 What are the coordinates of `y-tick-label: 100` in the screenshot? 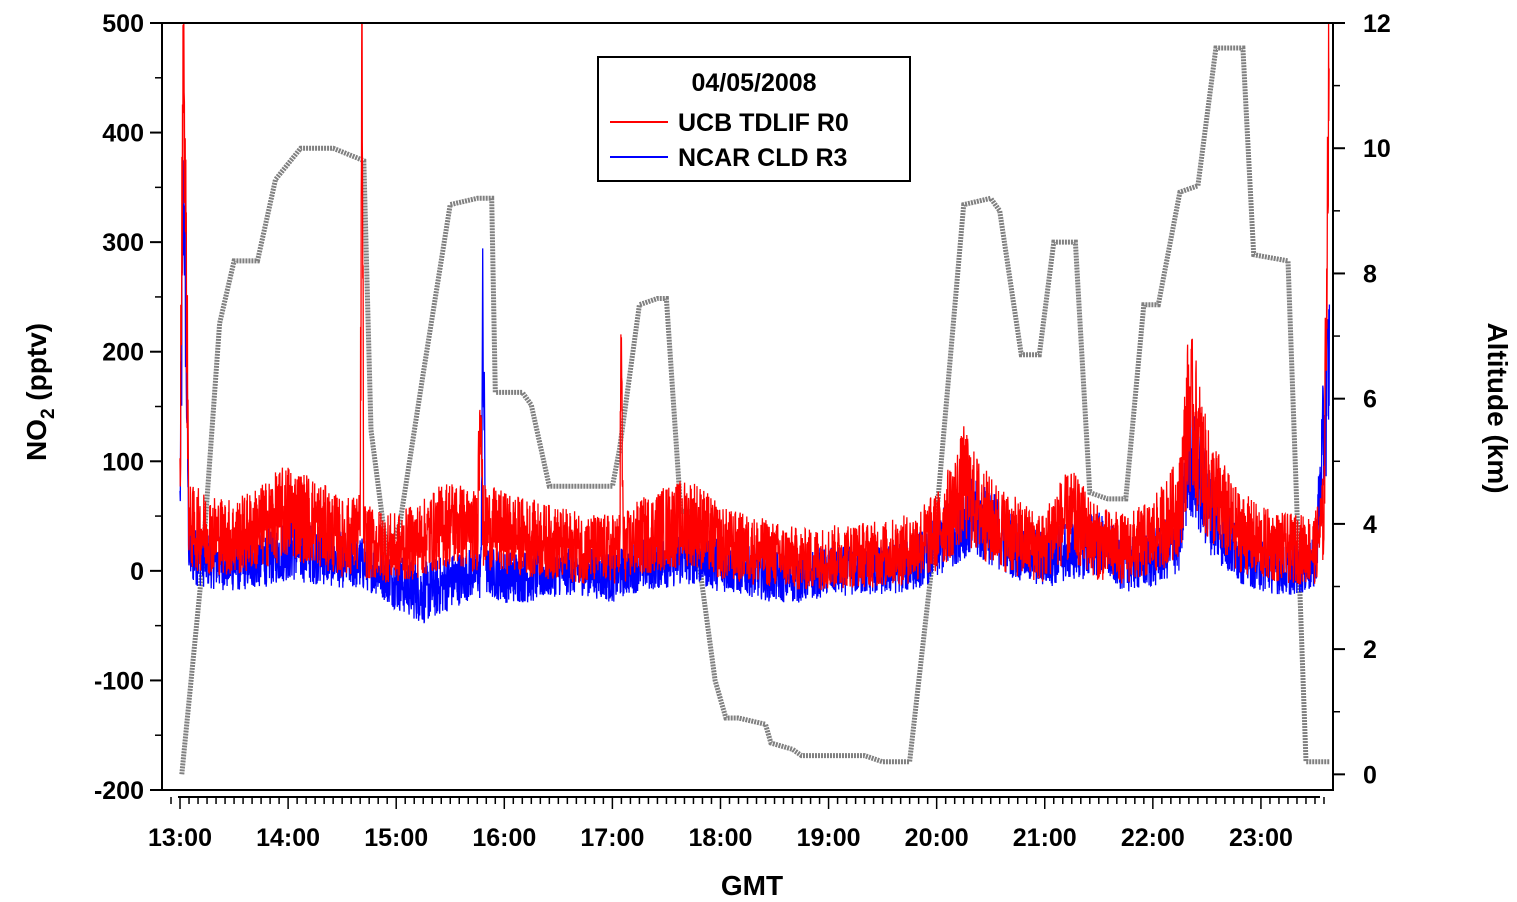 It's located at (123, 462).